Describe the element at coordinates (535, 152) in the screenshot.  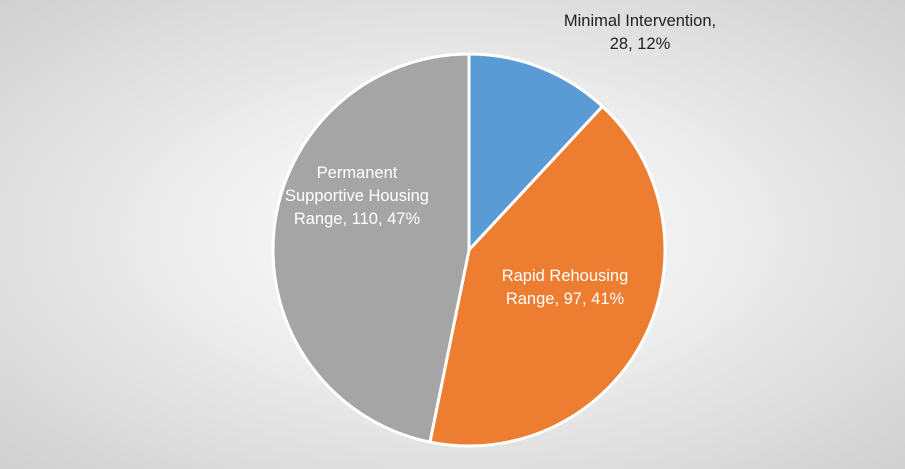
I see `pie-slice` at that location.